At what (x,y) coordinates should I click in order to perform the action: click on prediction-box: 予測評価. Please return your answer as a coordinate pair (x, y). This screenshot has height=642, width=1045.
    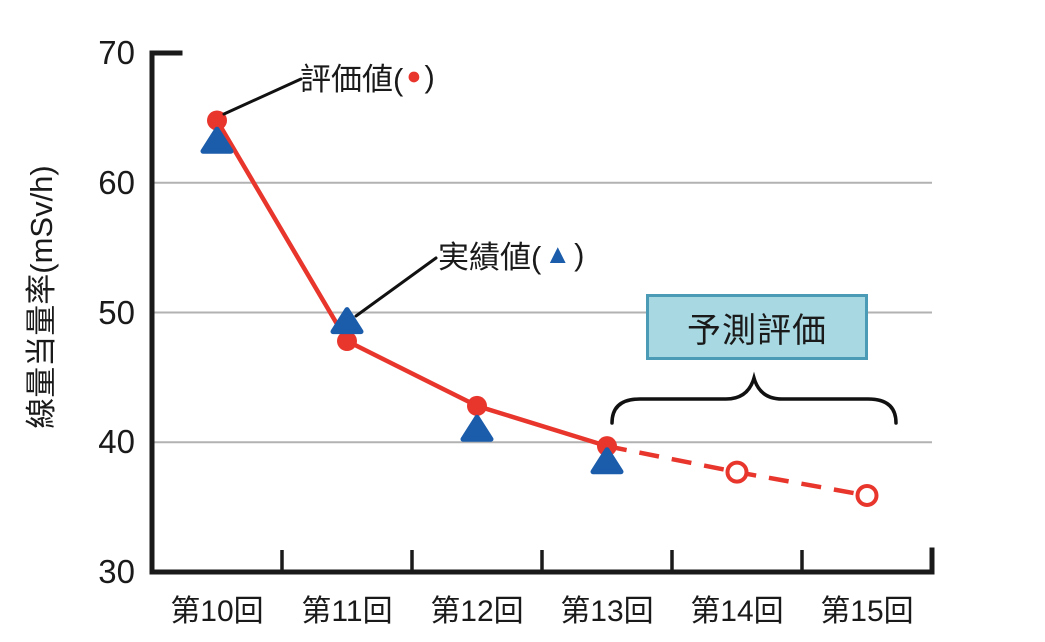
    Looking at the image, I should click on (757, 327).